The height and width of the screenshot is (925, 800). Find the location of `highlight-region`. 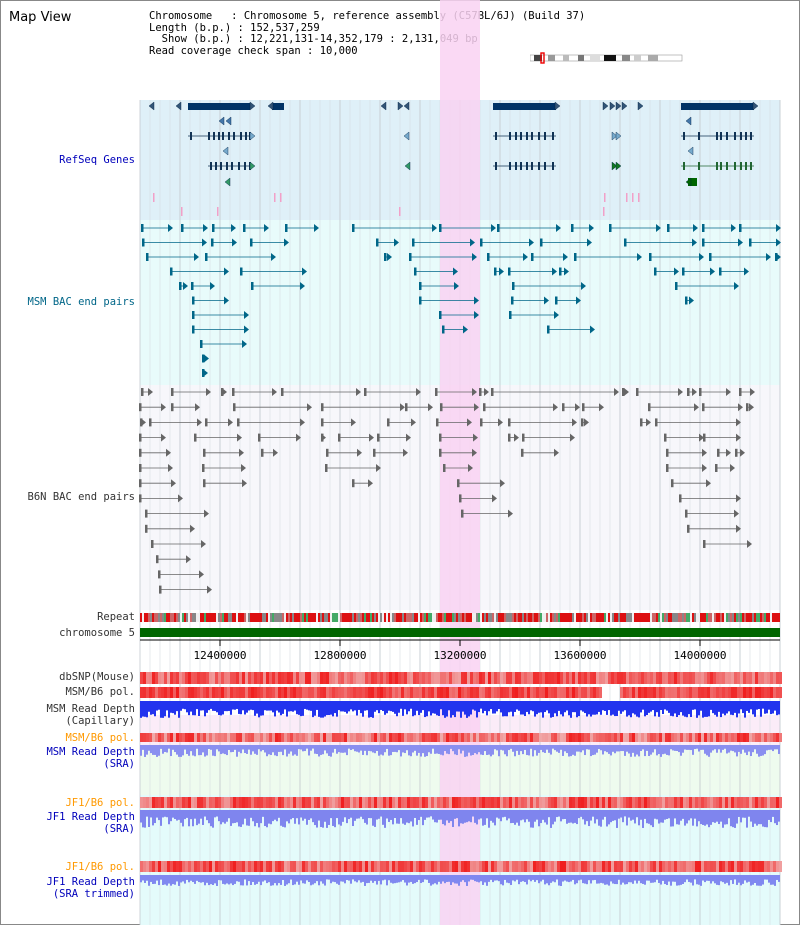

highlight-region is located at coordinates (460, 462).